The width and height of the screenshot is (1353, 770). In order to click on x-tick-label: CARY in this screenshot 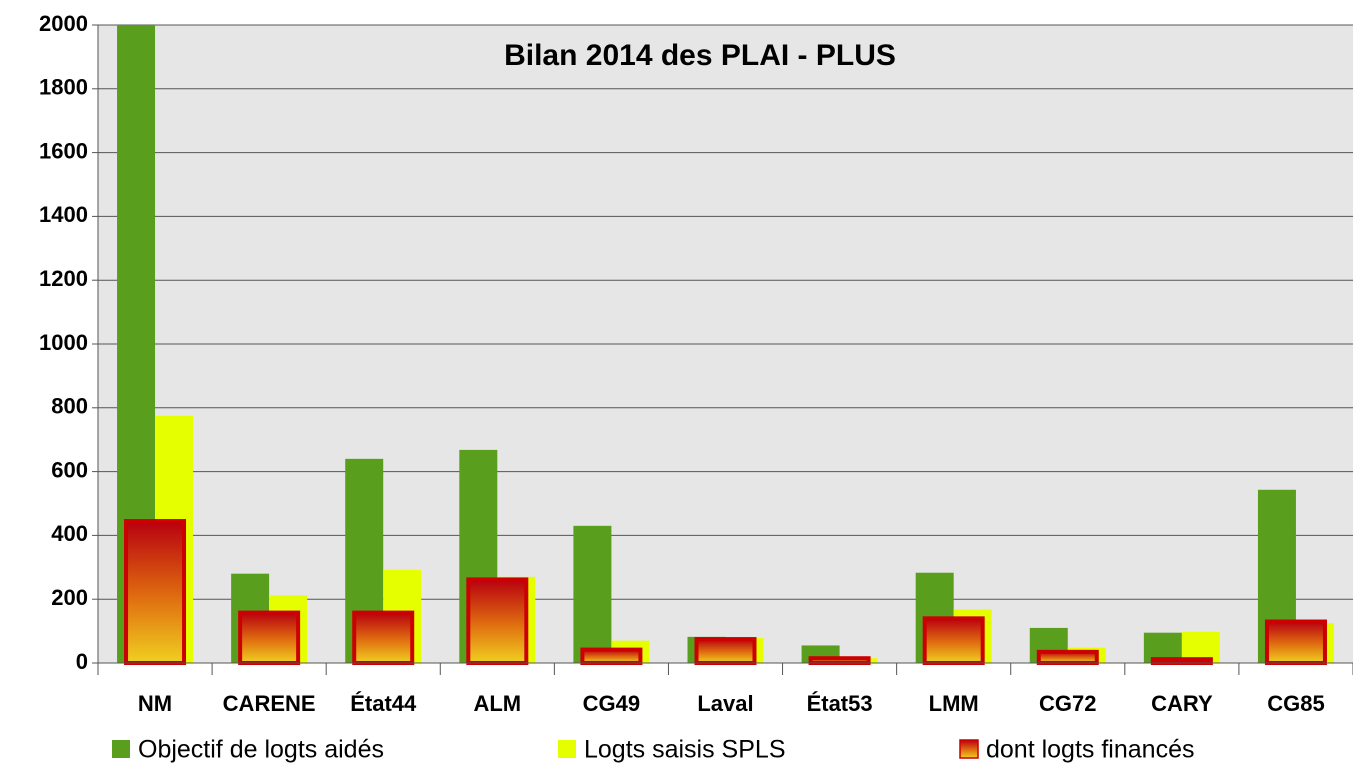, I will do `click(1182, 703)`.